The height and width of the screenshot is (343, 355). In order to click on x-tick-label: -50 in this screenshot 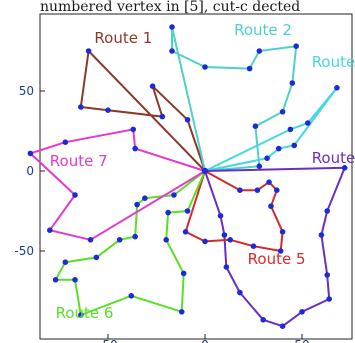, I will do `click(108, 340)`.